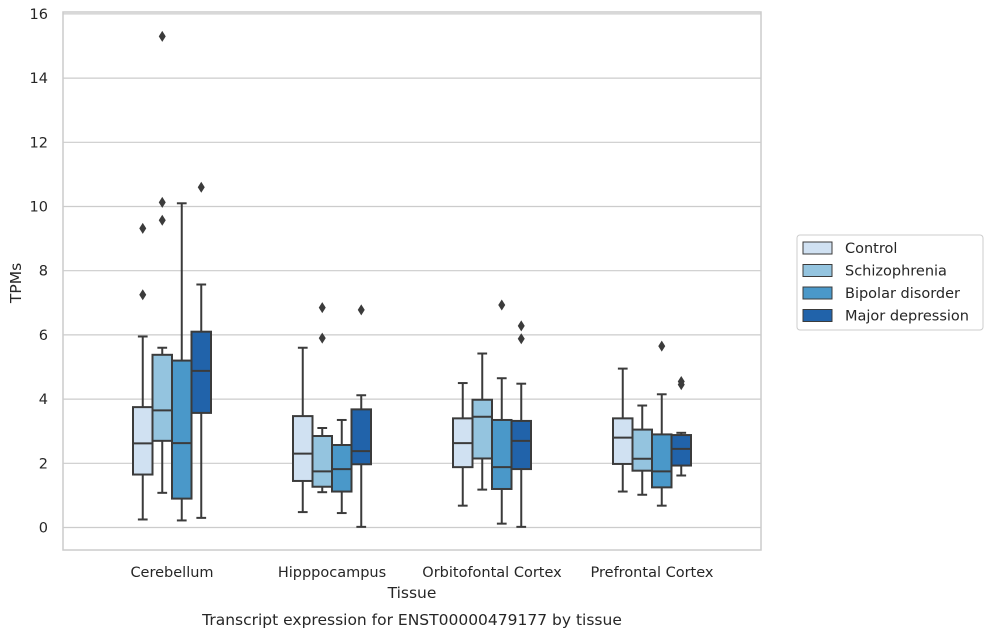  I want to click on y-axis-title: TPMs, so click(16, 283).